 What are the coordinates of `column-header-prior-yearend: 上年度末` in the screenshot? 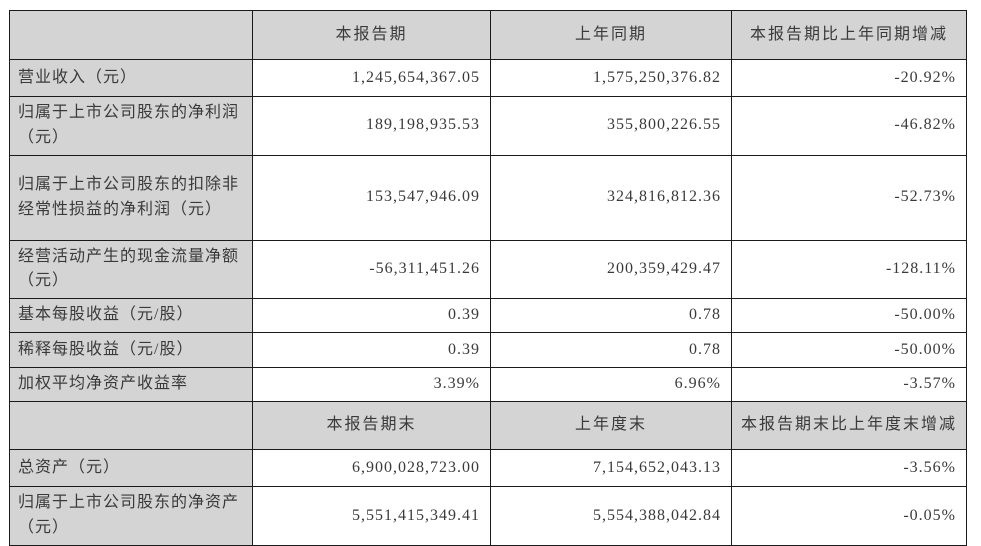 It's located at (611, 426).